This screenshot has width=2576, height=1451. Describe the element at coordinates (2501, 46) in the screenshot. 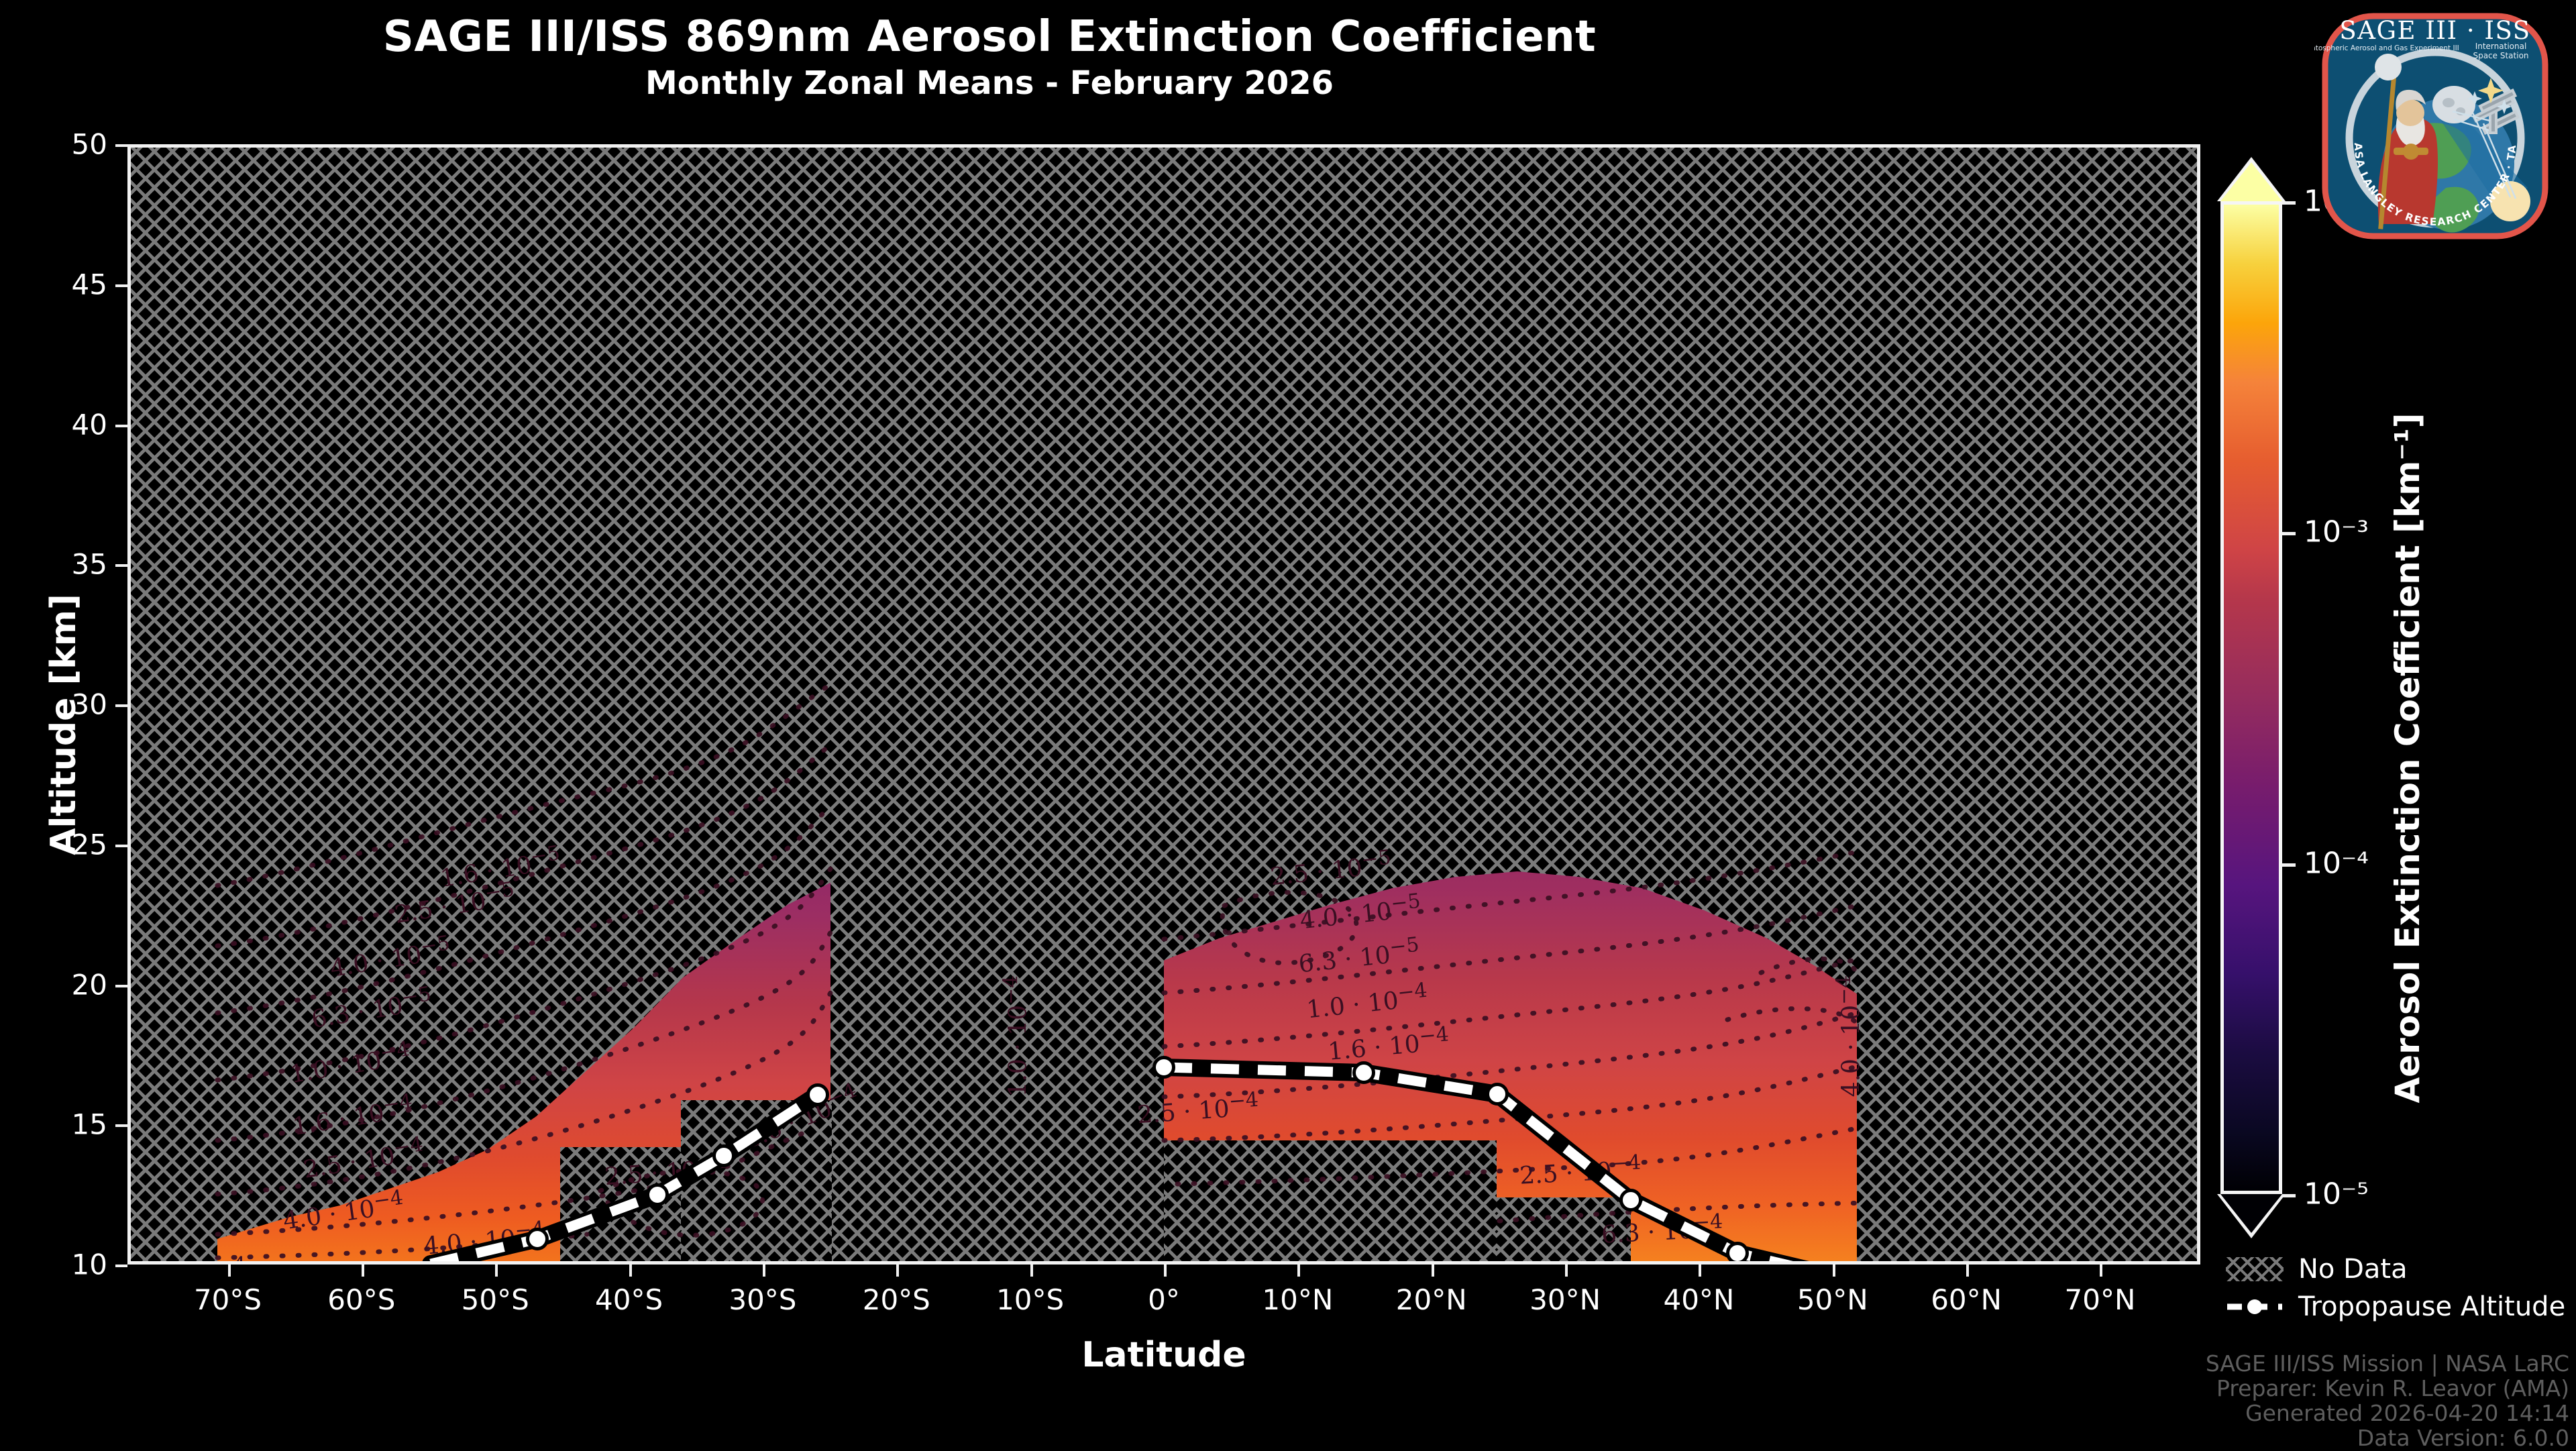

I see `logo-subtitle-right-1: International` at that location.